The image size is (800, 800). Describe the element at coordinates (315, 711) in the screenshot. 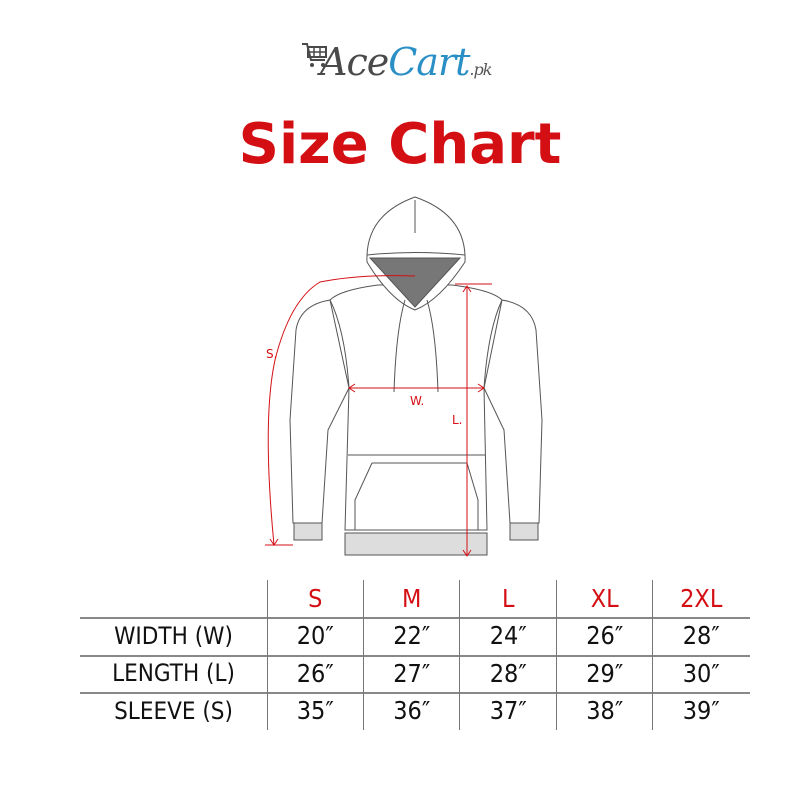

I see `table-cell: 35″` at that location.